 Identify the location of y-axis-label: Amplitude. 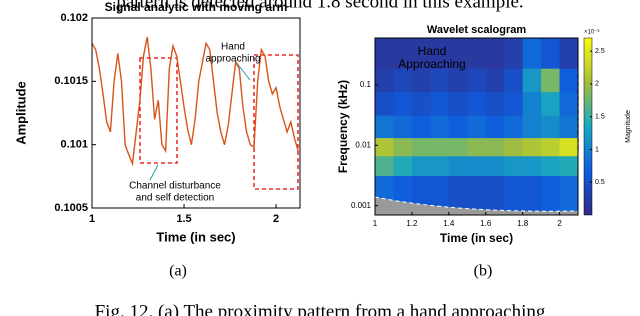
(20, 113).